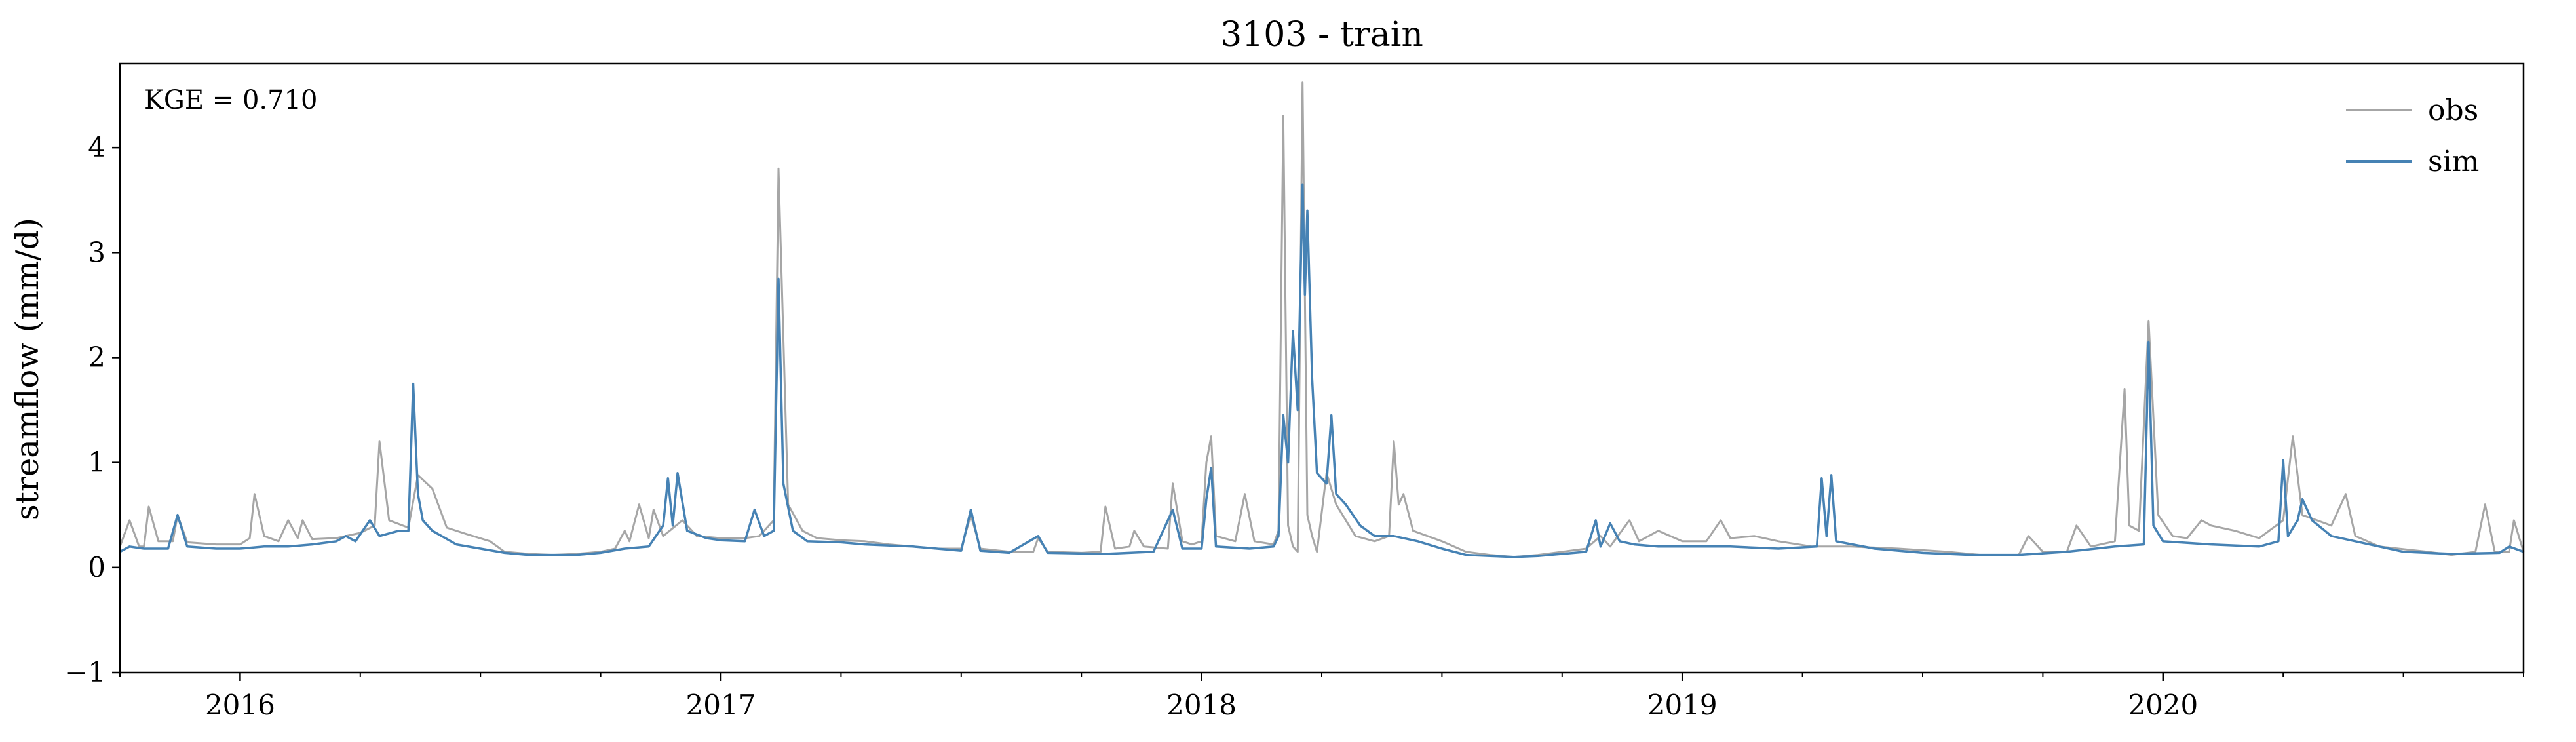  Describe the element at coordinates (97, 147) in the screenshot. I see `y-tick-label: 4` at that location.